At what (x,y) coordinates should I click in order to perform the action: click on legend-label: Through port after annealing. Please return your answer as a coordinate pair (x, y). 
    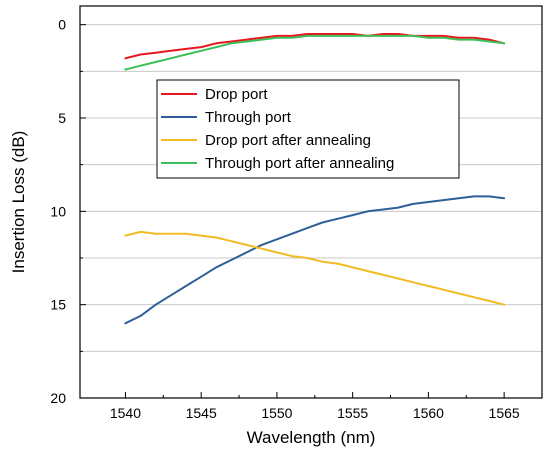
    Looking at the image, I should click on (299, 163).